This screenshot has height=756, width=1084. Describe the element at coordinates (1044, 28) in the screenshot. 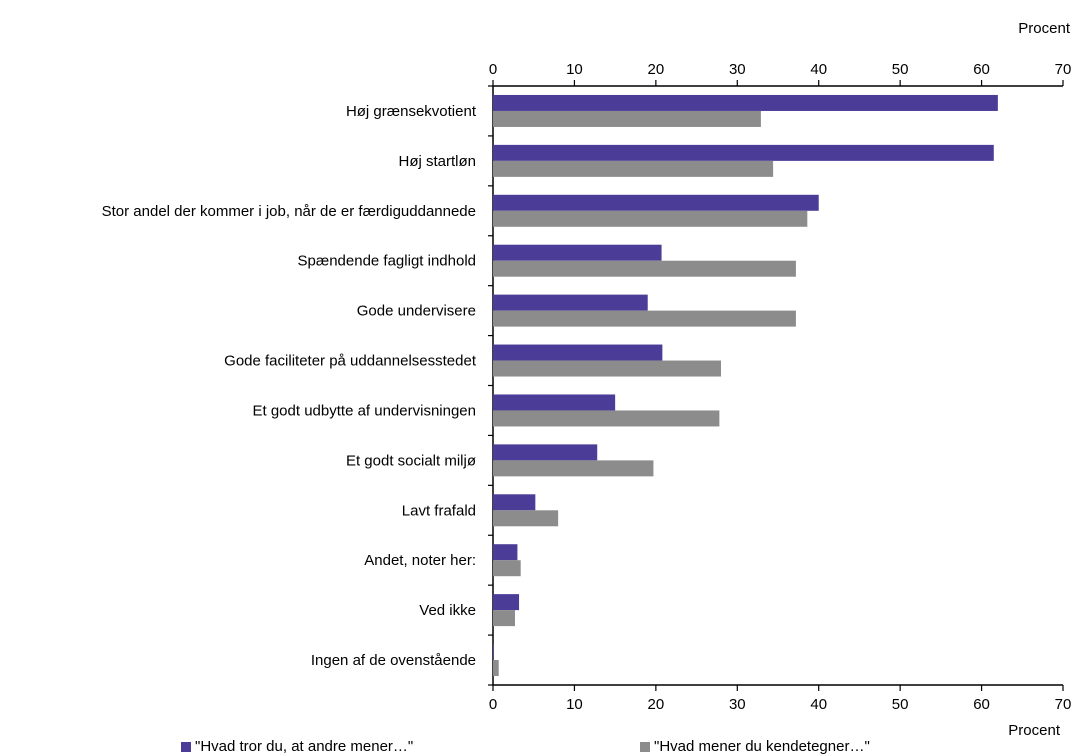

I see `top-axis-unit-label: Procent` at that location.